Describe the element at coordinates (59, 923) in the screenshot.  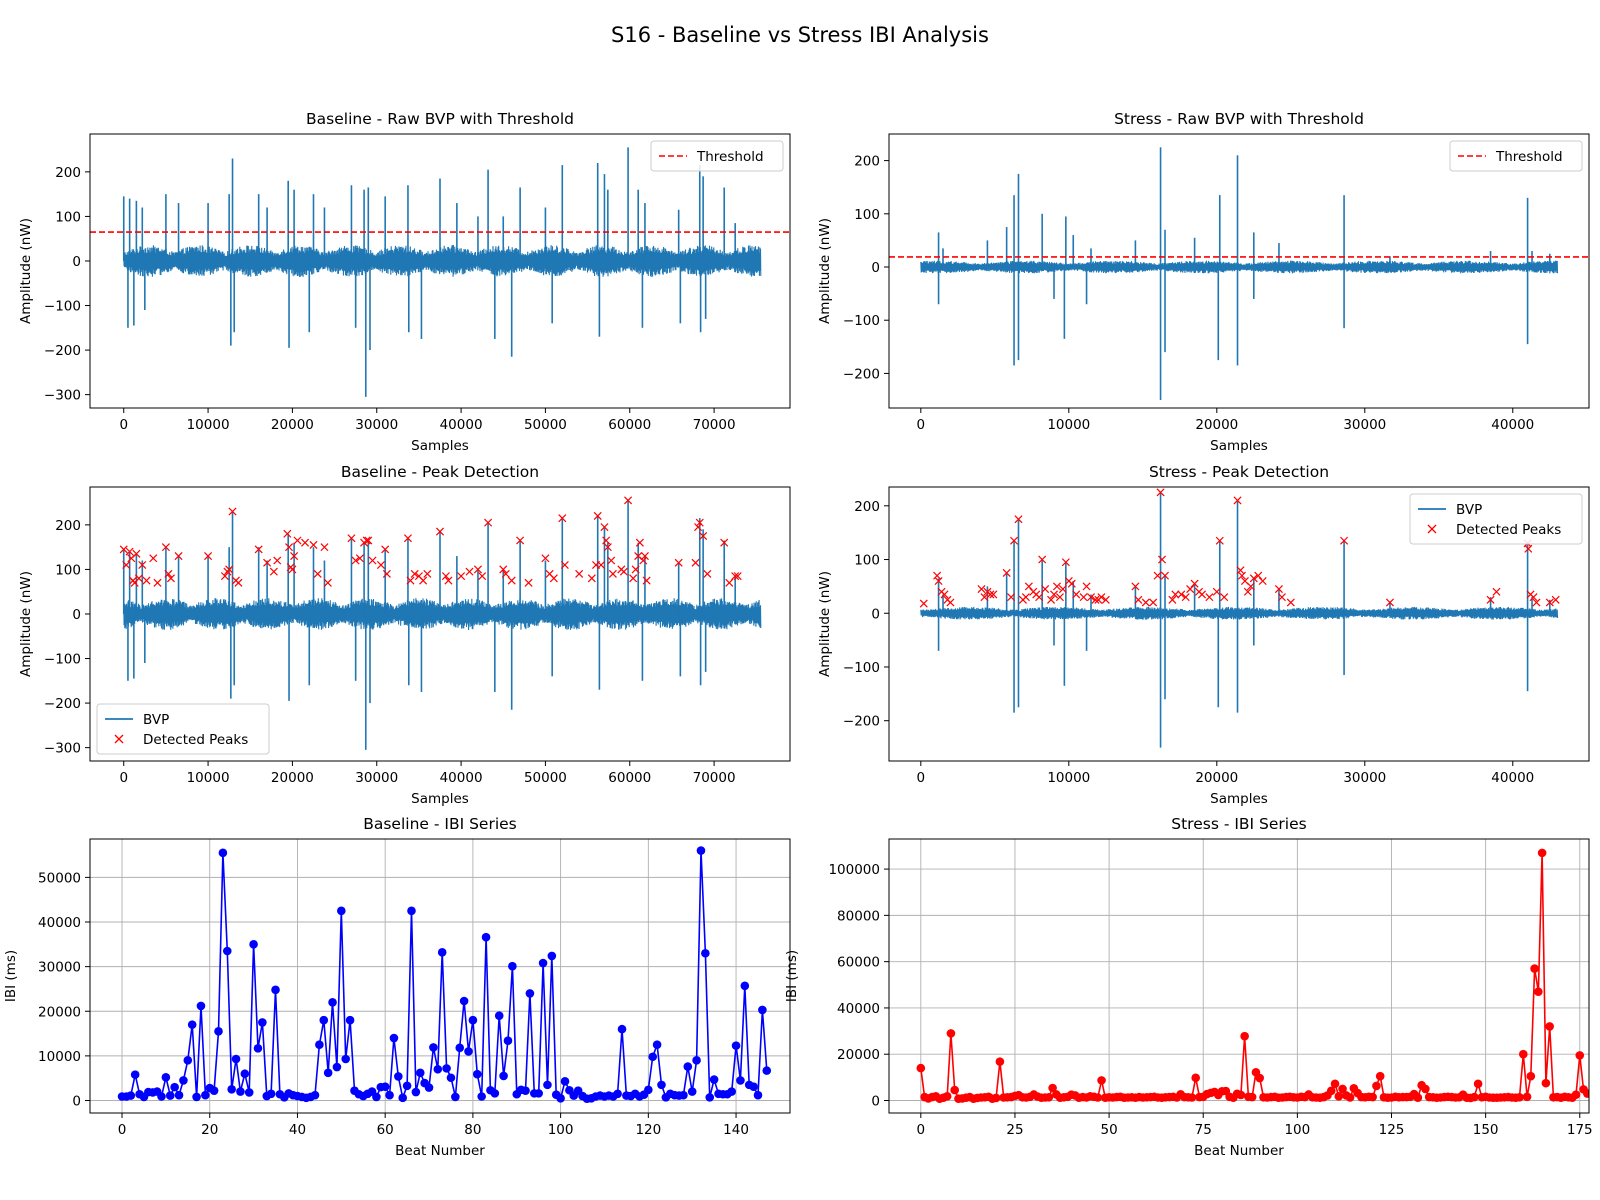
I see `y-tick-label: 40000` at that location.